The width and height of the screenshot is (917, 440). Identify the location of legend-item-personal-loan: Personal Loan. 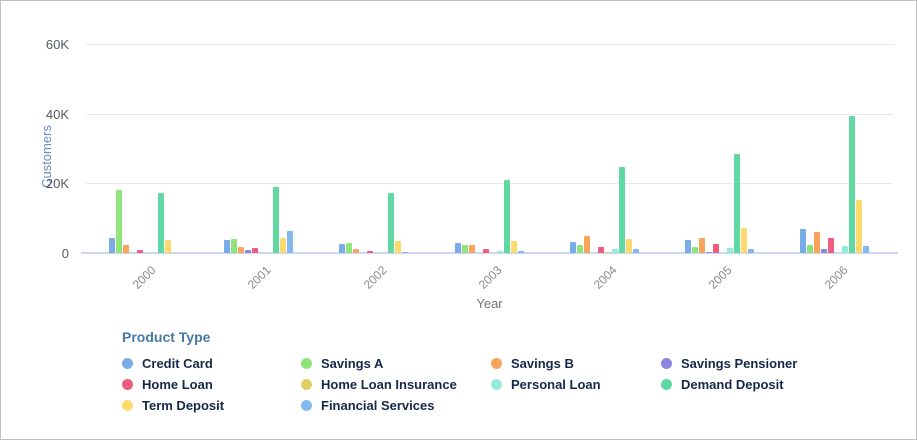
(576, 384).